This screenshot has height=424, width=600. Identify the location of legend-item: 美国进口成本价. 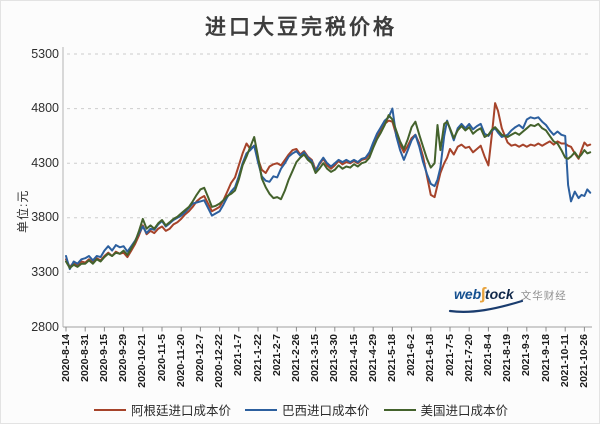
(446, 409).